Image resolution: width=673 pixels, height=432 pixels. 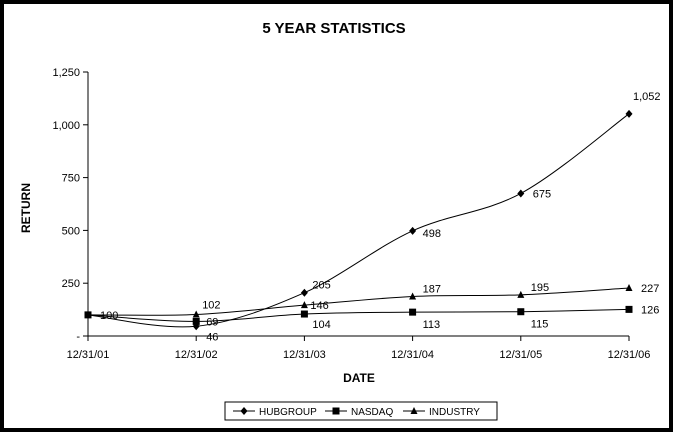 What do you see at coordinates (650, 310) in the screenshot?
I see `data-label-nasdaq: 126` at bounding box center [650, 310].